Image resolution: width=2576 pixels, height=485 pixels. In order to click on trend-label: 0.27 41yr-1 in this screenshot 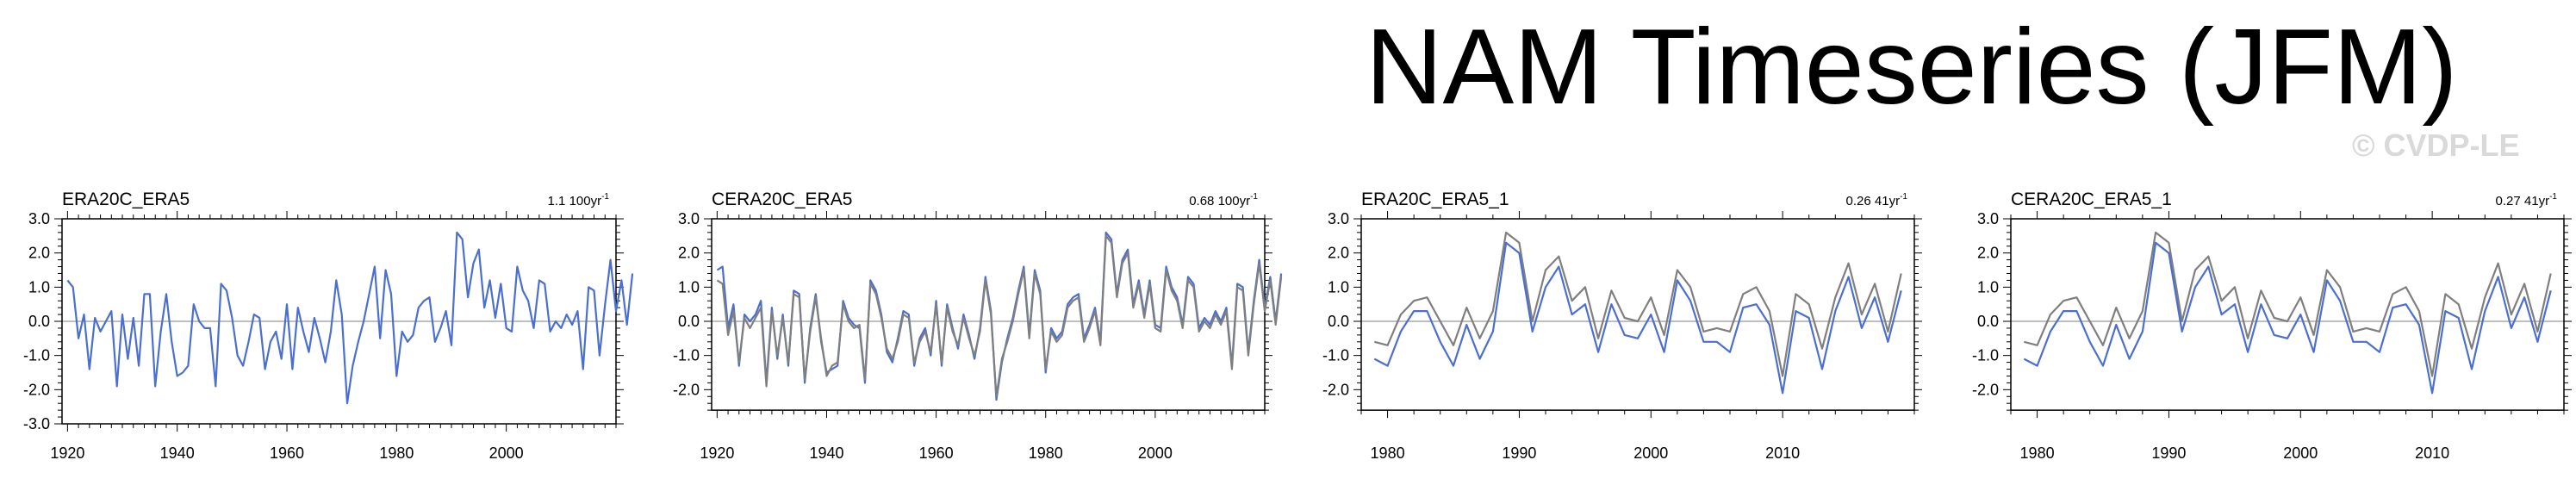, I will do `click(2527, 200)`.